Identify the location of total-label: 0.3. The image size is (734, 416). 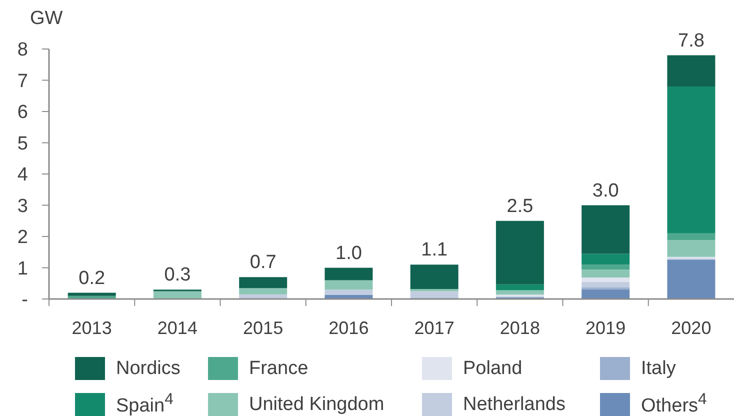
(177, 275).